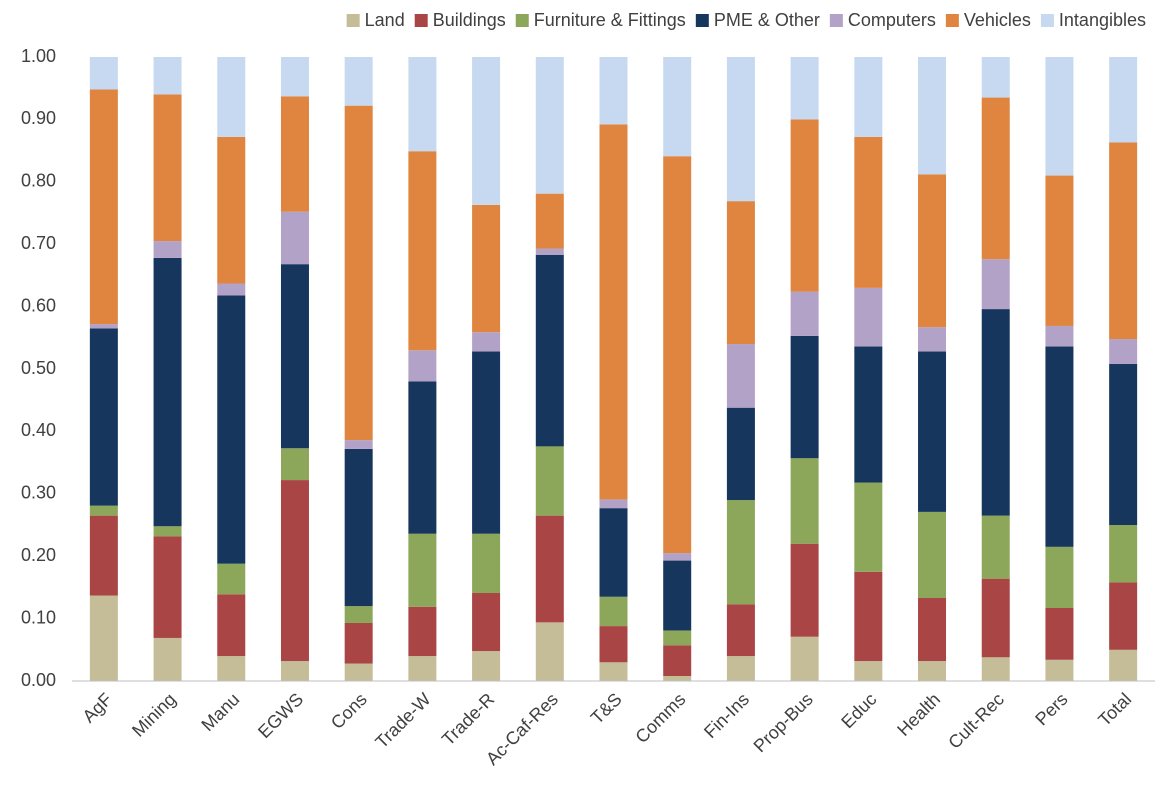 The image size is (1155, 787). What do you see at coordinates (280, 715) in the screenshot?
I see `x-tick-label: EGWS` at bounding box center [280, 715].